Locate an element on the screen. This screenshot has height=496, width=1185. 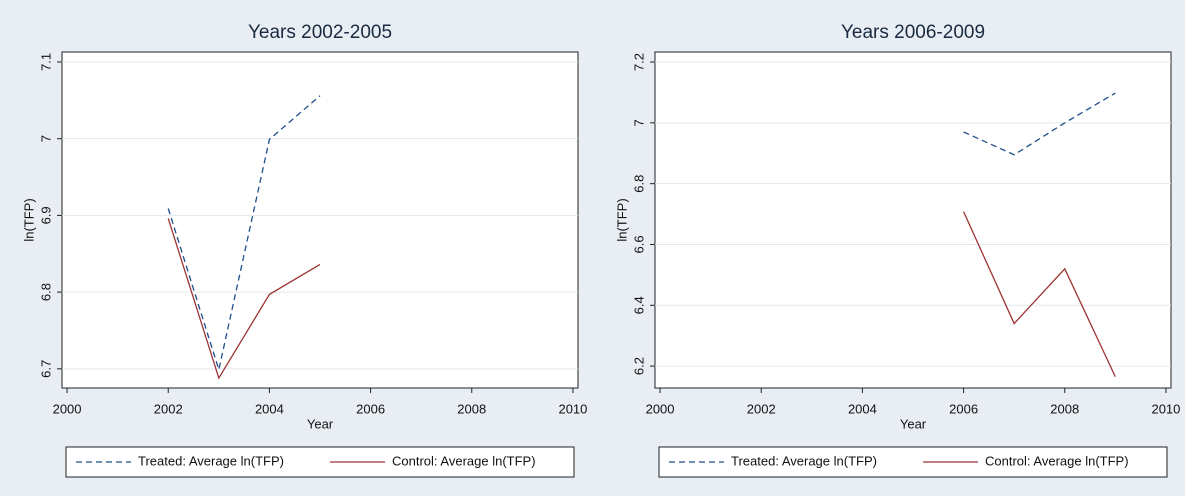
y-tick-label: 7.1 is located at coordinates (45, 62).